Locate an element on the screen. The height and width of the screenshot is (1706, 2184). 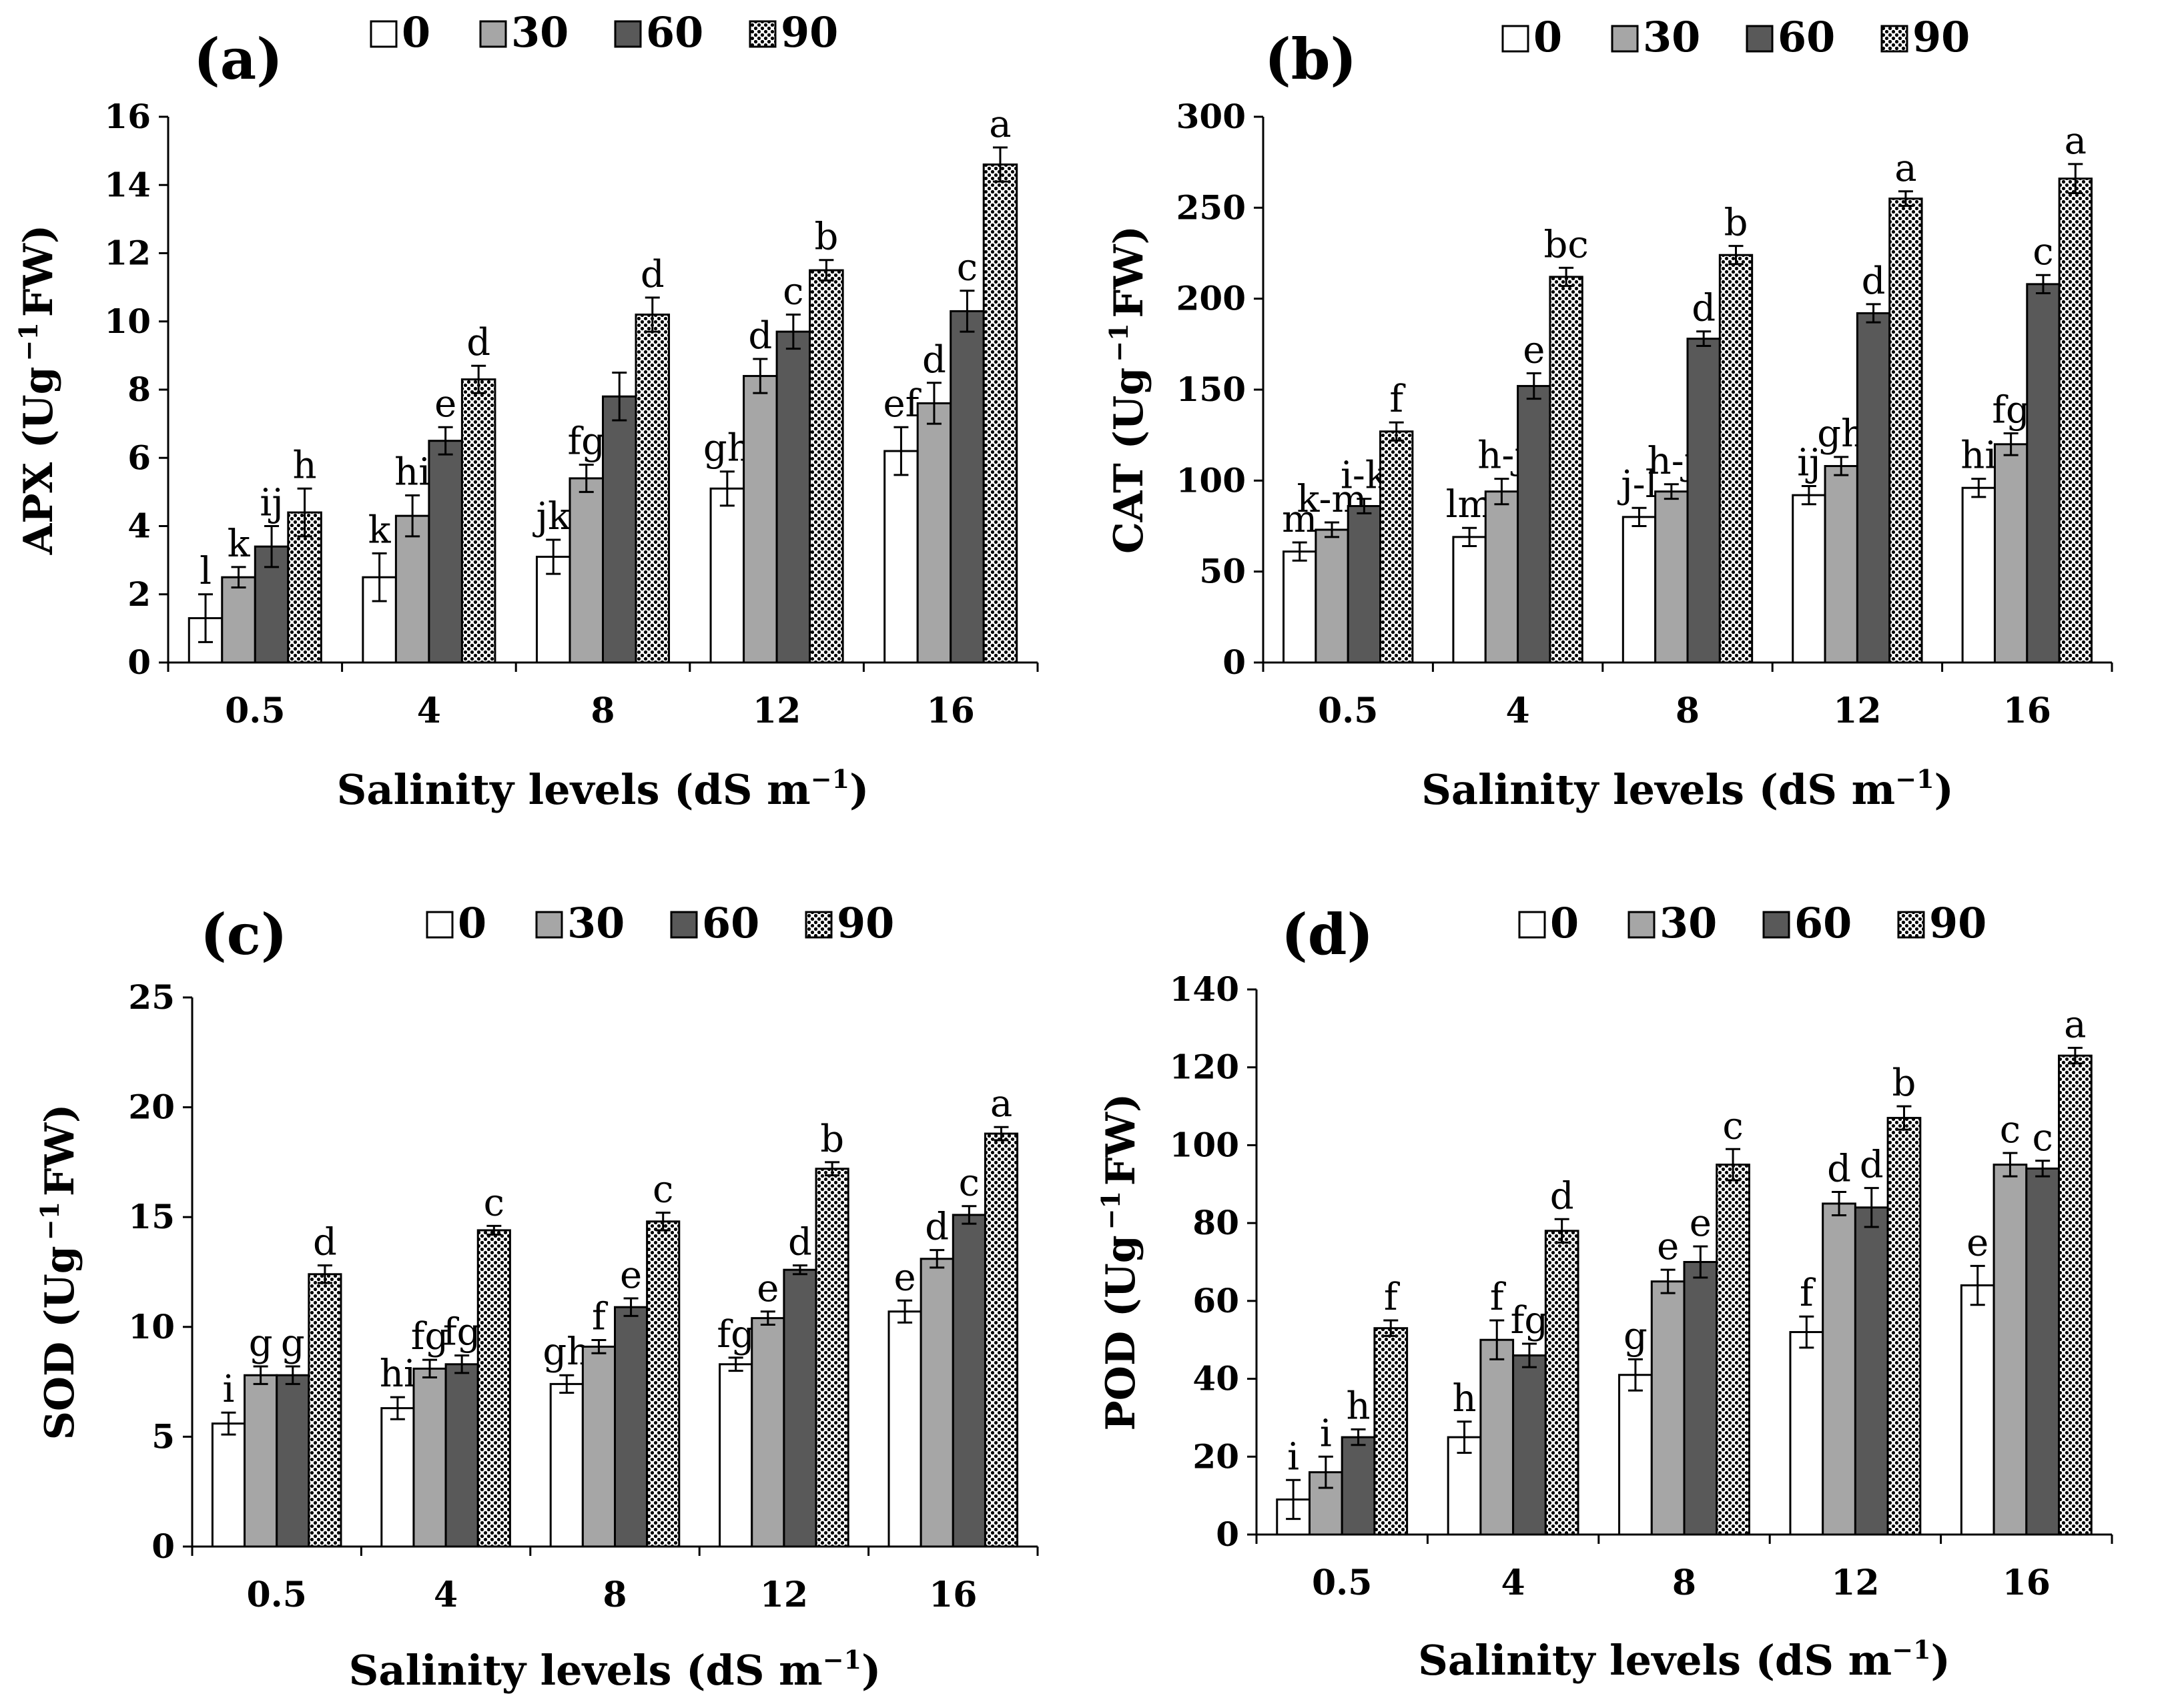
x-tick-label: 12 is located at coordinates (1855, 1583).